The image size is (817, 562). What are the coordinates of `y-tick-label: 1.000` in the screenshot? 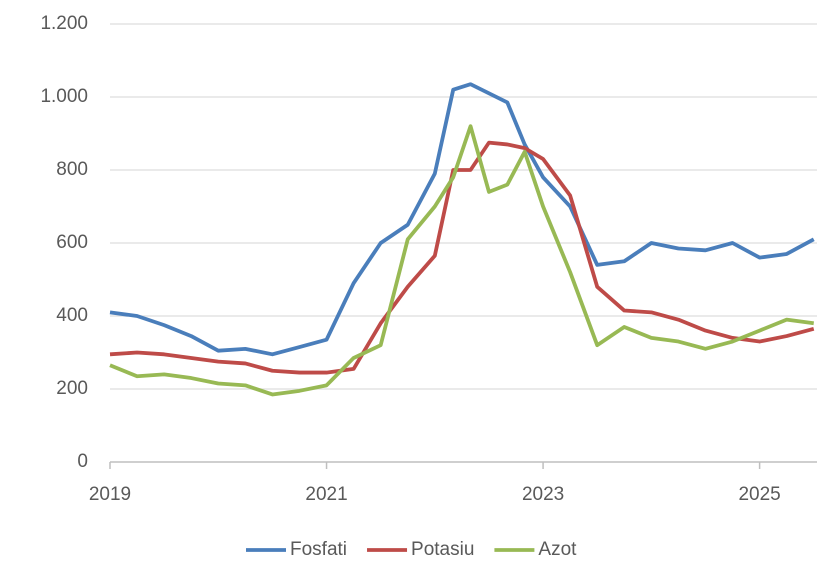 It's located at (64, 96).